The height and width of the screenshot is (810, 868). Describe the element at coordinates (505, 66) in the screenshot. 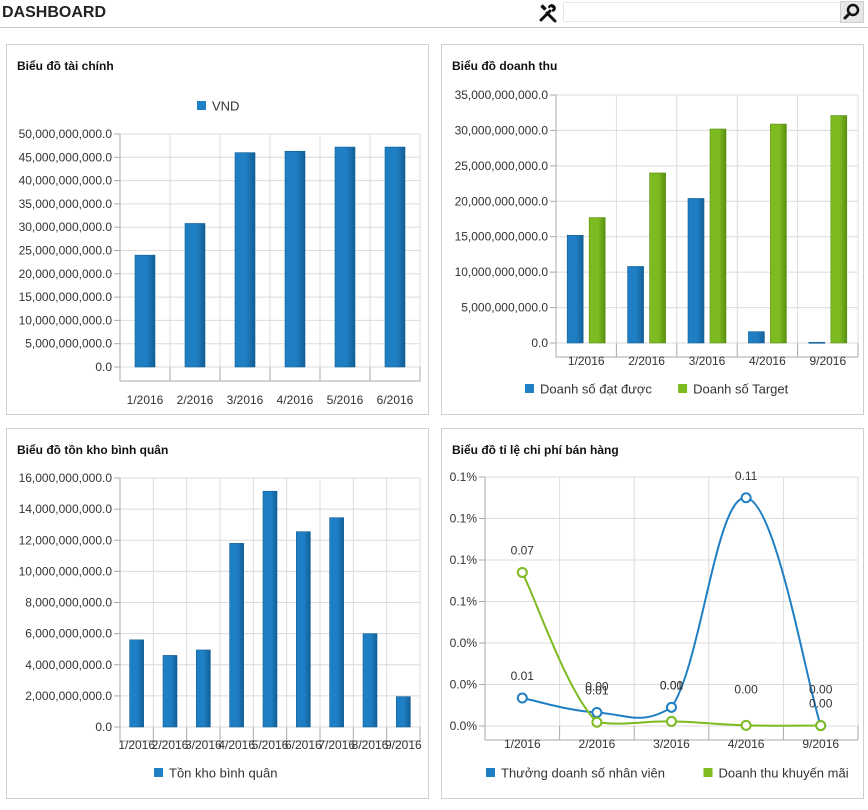

I see `revenue-panel-title: Biểu đồ doanh thu` at that location.